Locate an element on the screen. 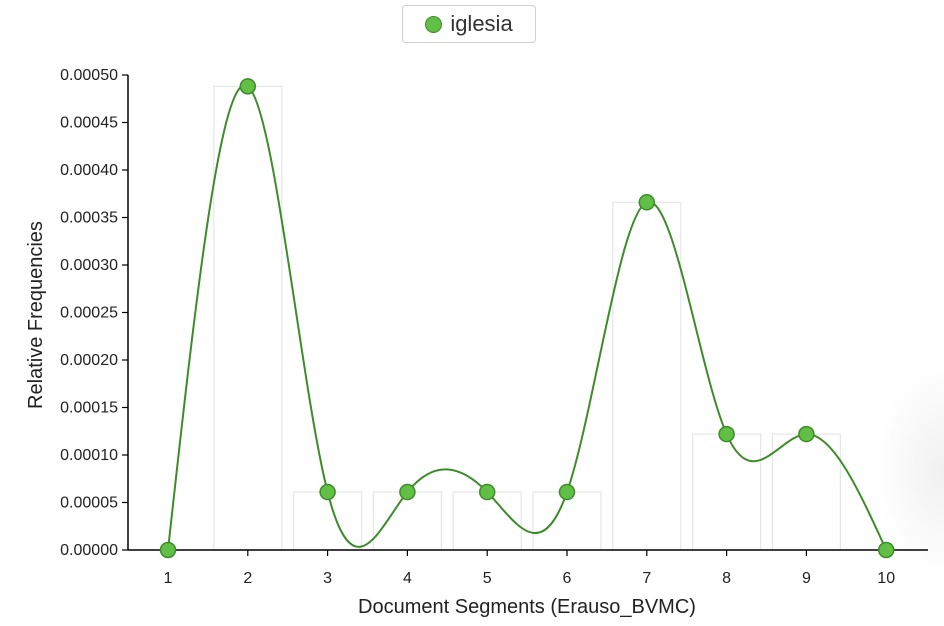  y-tick-label: 0.00030 is located at coordinates (89, 265).